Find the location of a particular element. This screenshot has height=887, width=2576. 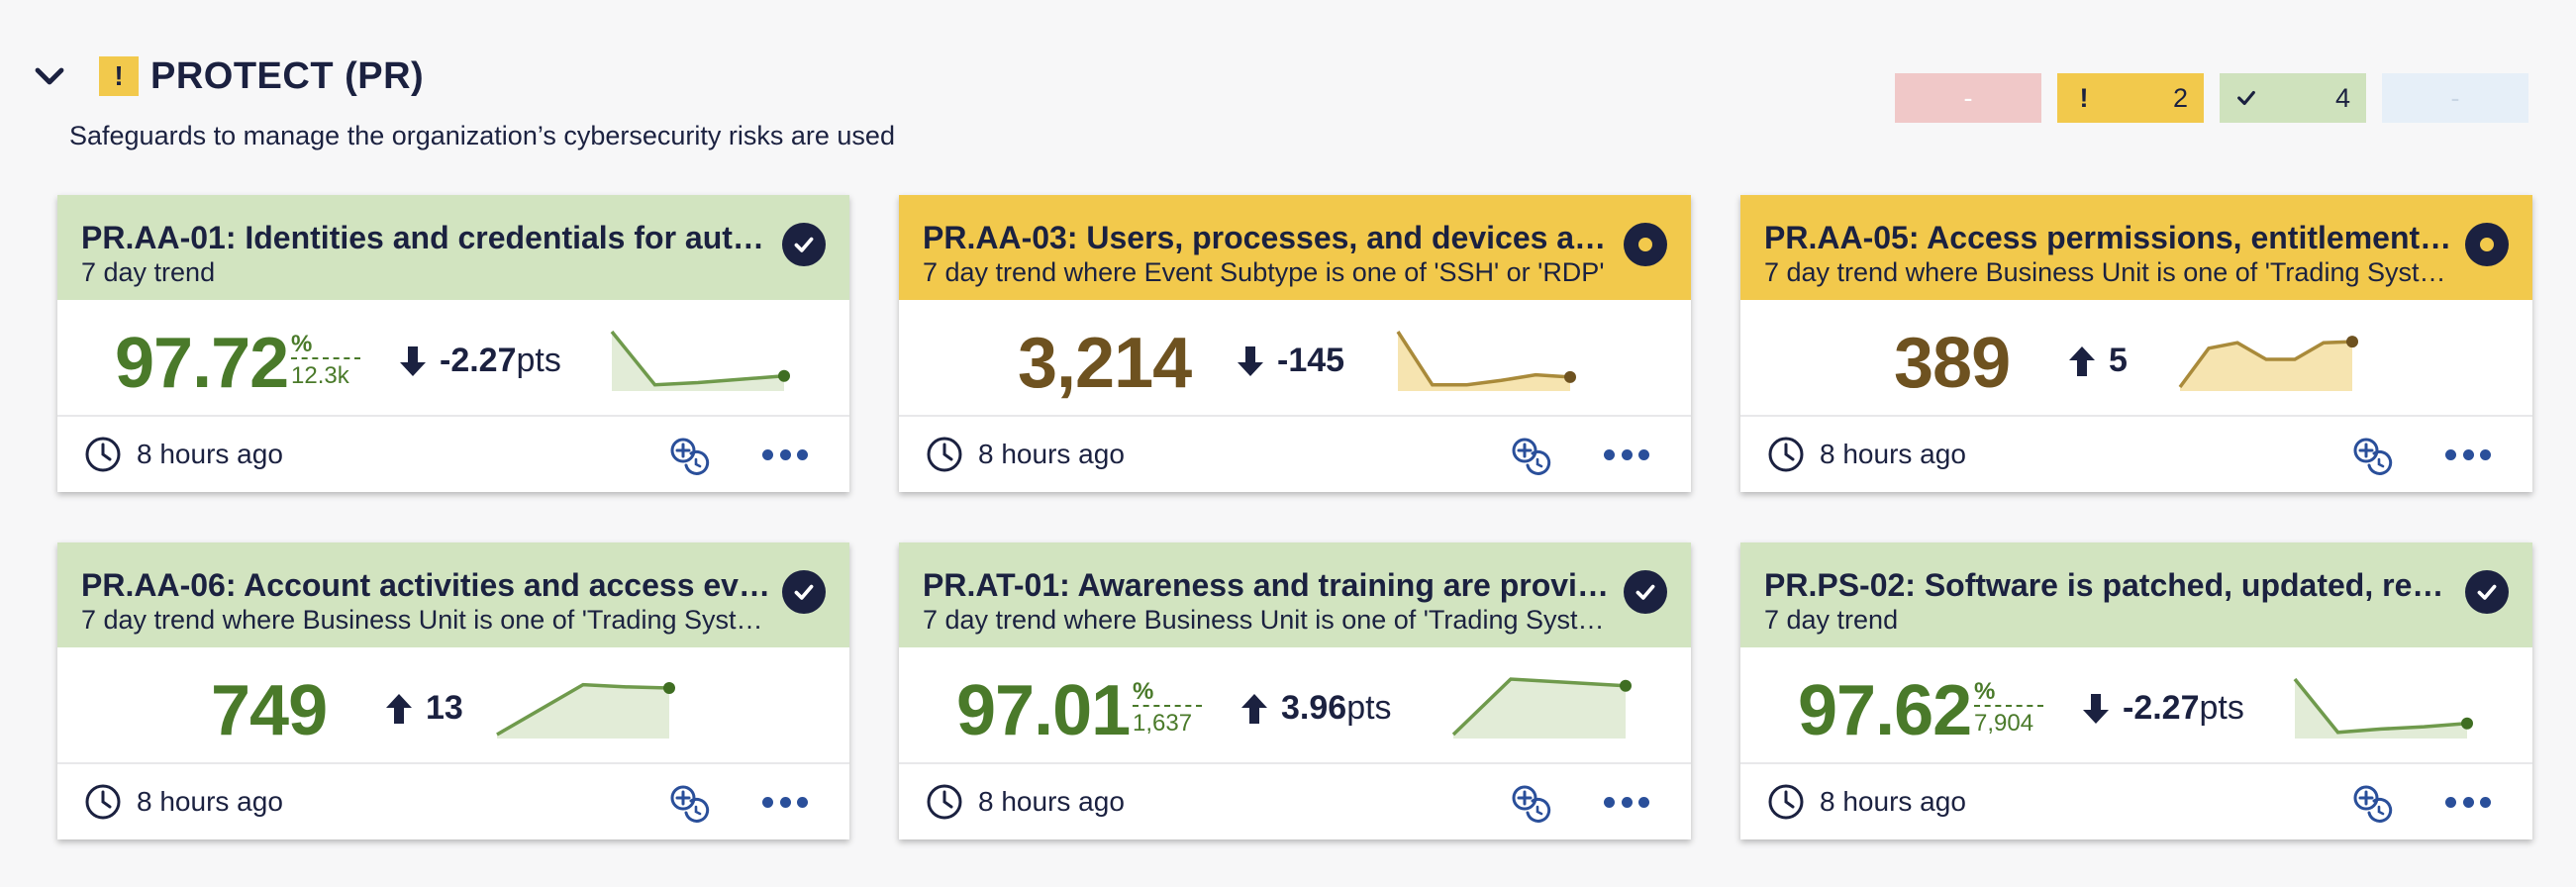

metric-value: 97.72 is located at coordinates (202, 363).